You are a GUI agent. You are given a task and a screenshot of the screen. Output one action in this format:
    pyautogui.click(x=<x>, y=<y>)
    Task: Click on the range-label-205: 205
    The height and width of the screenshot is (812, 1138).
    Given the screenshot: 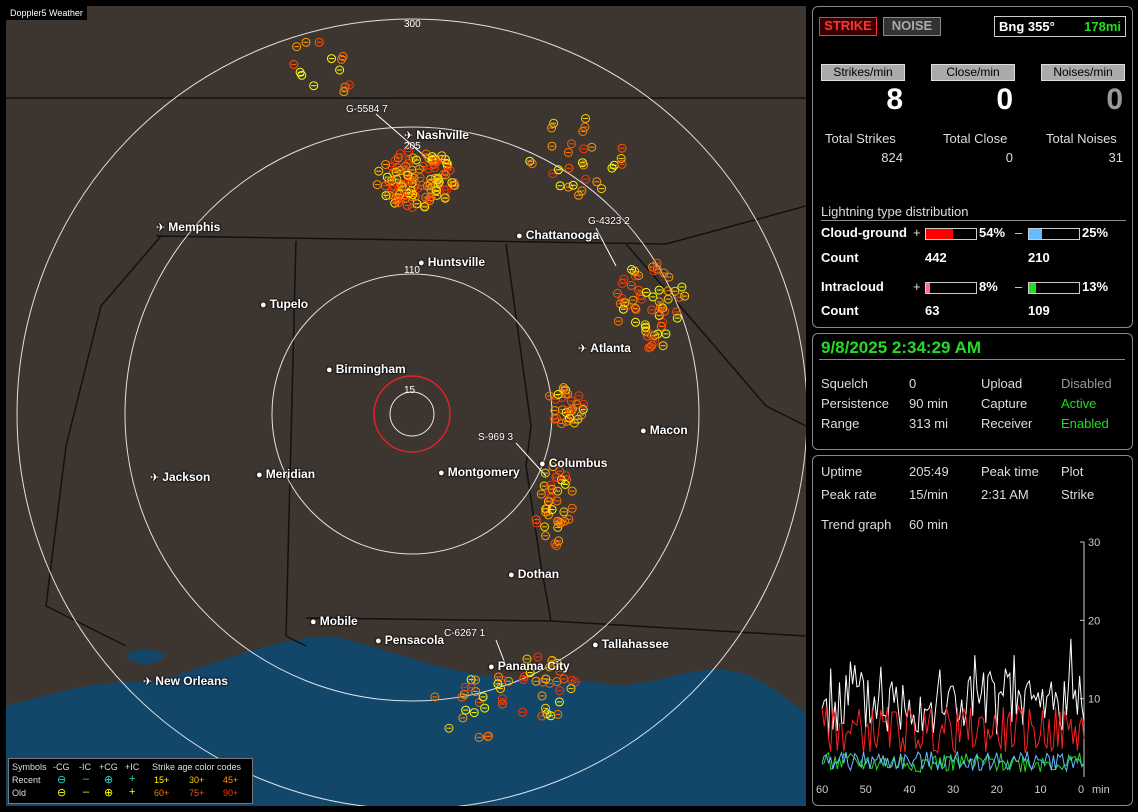 What is the action you would take?
    pyautogui.click(x=412, y=146)
    